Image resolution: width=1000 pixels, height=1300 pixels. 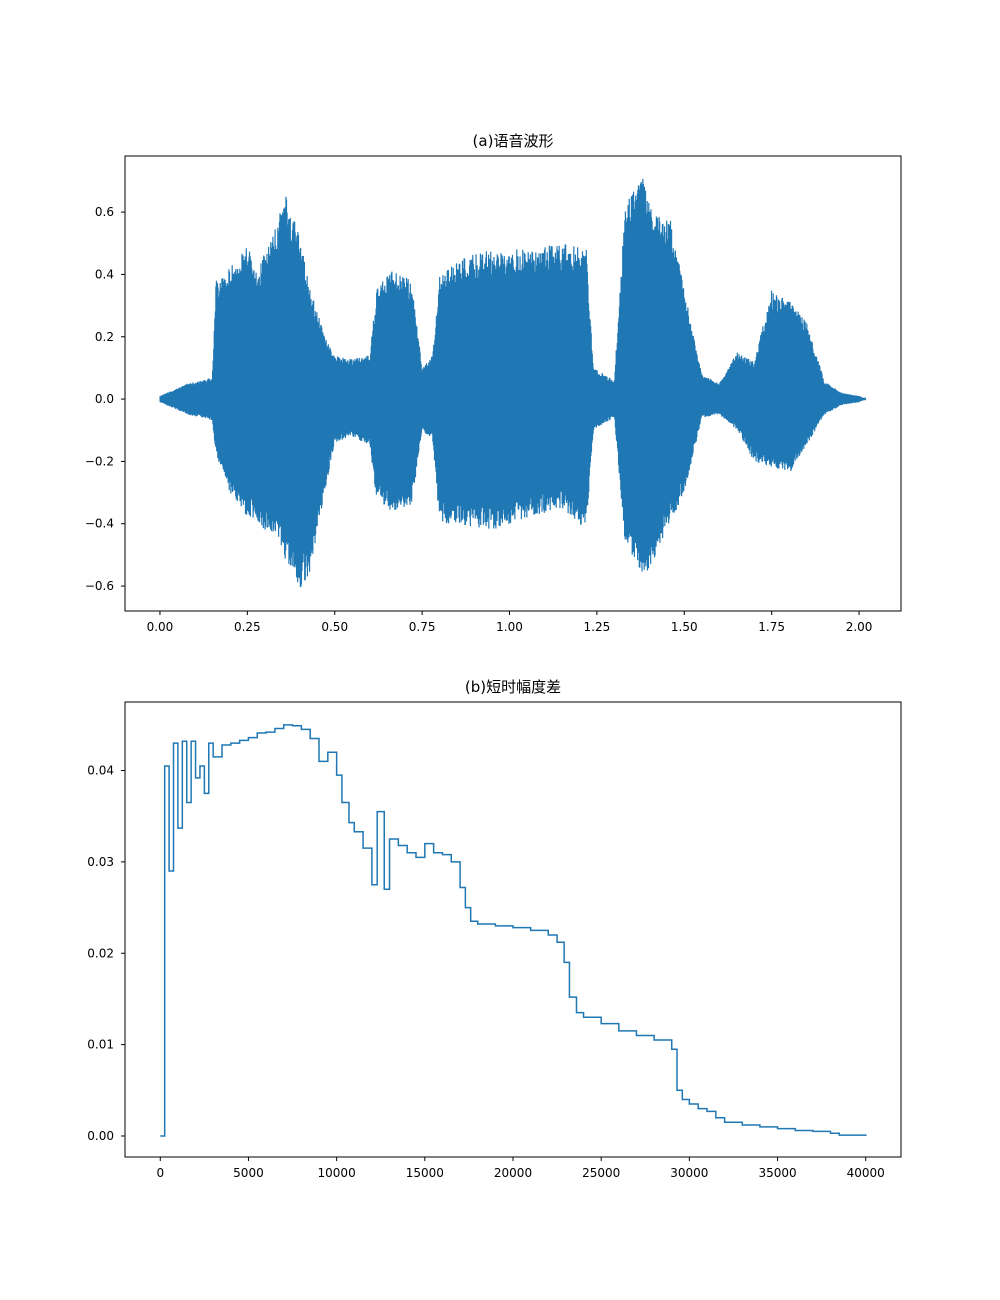 What do you see at coordinates (425, 1173) in the screenshot?
I see `amdf-x-tick-label: 15000` at bounding box center [425, 1173].